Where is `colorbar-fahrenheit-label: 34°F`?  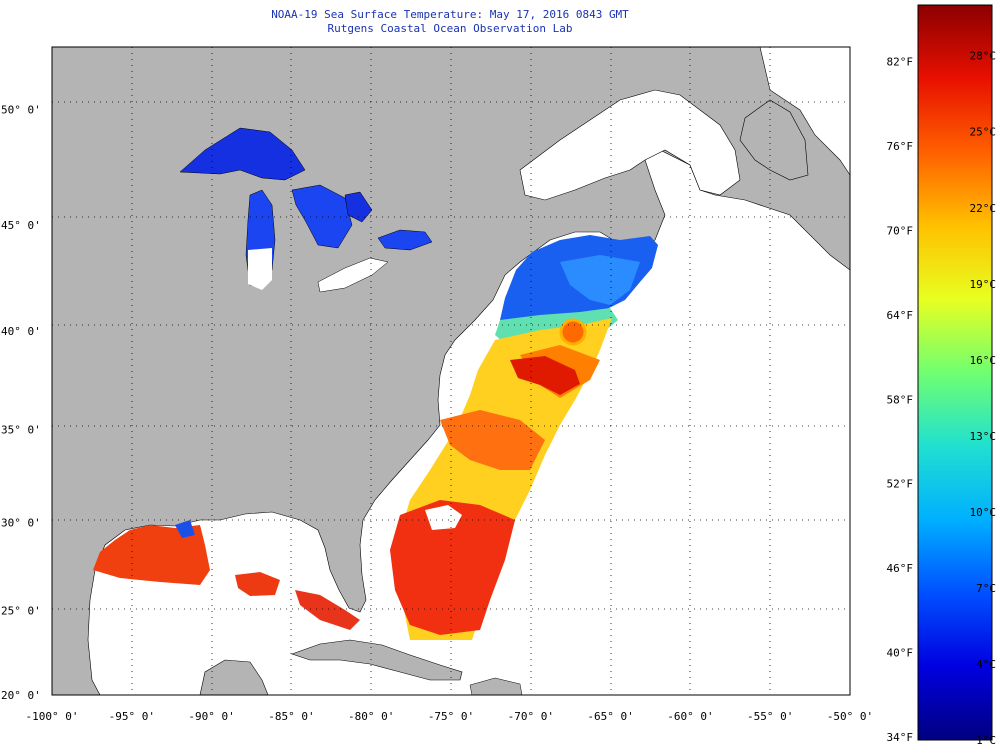 colorbar-fahrenheit-label: 34°F is located at coordinates (900, 737).